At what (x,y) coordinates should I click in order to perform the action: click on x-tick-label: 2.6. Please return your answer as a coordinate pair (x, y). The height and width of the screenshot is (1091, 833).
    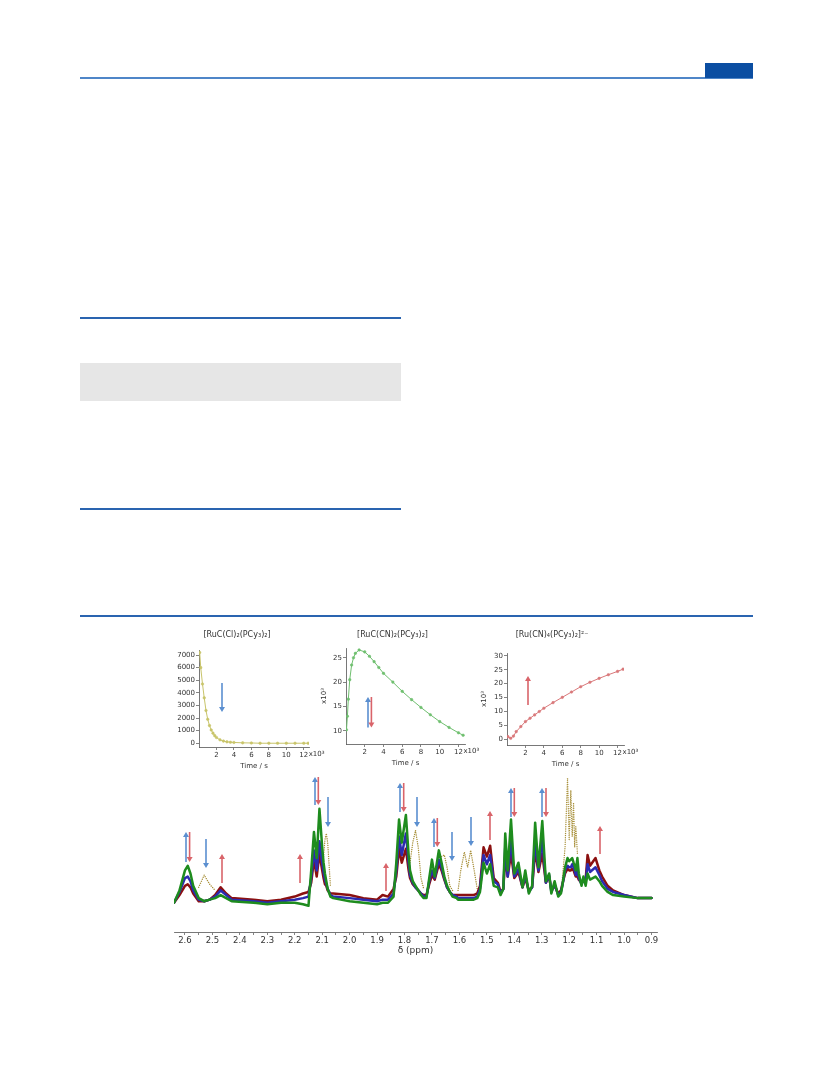
    Looking at the image, I should click on (185, 940).